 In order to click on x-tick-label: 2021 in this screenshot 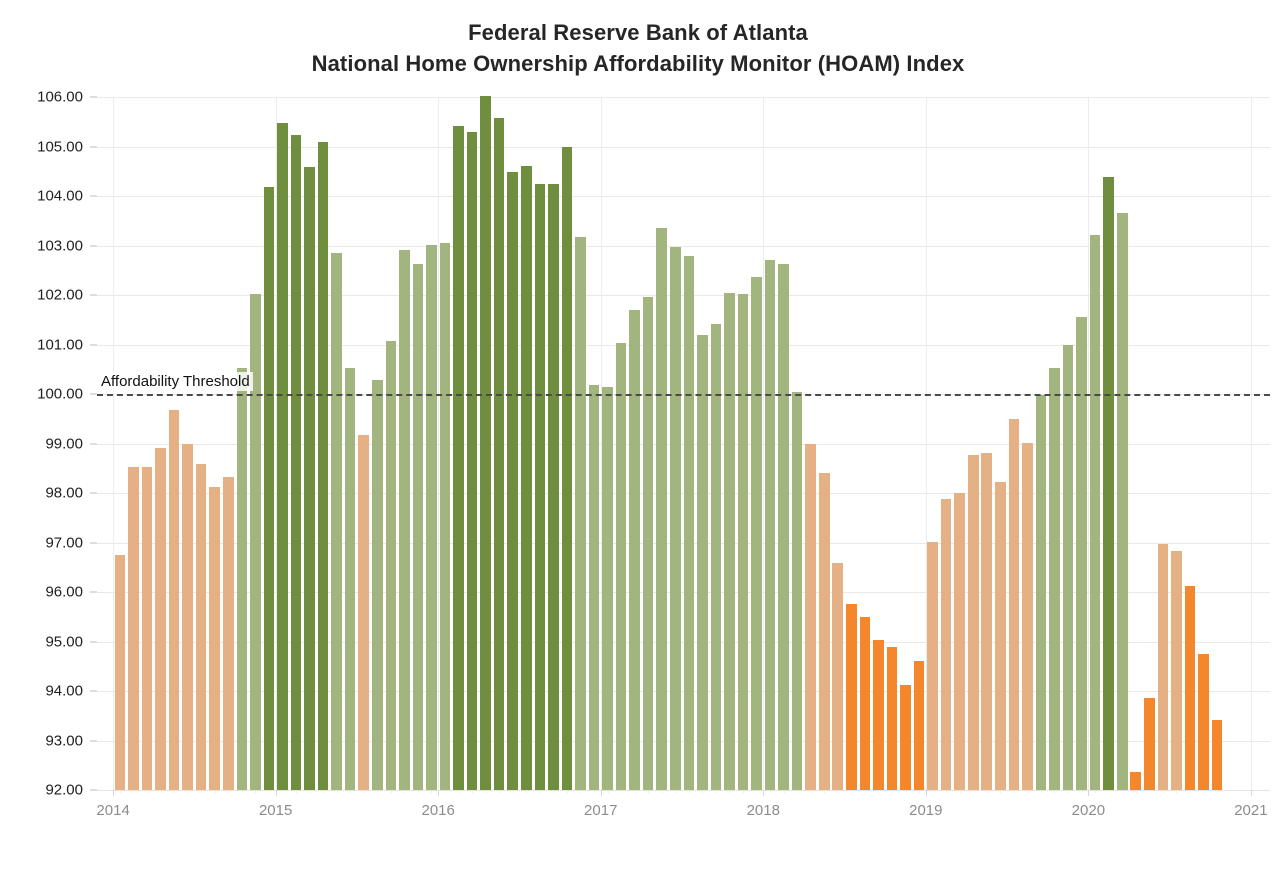, I will do `click(1251, 810)`.